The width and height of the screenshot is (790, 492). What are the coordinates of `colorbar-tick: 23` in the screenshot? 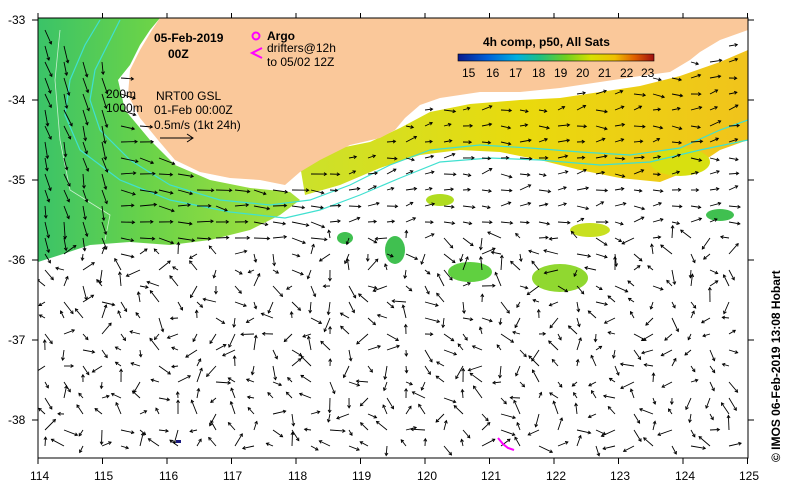 It's located at (648, 73).